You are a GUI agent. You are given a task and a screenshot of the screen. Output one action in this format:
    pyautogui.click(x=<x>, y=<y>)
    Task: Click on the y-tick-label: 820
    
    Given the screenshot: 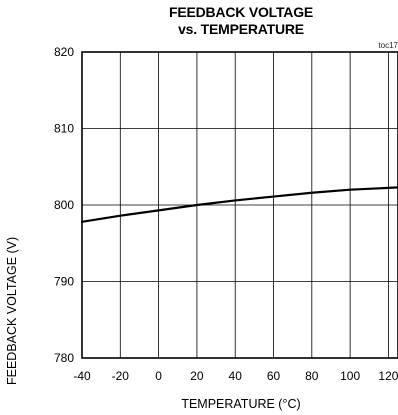 What is the action you would take?
    pyautogui.click(x=64, y=52)
    